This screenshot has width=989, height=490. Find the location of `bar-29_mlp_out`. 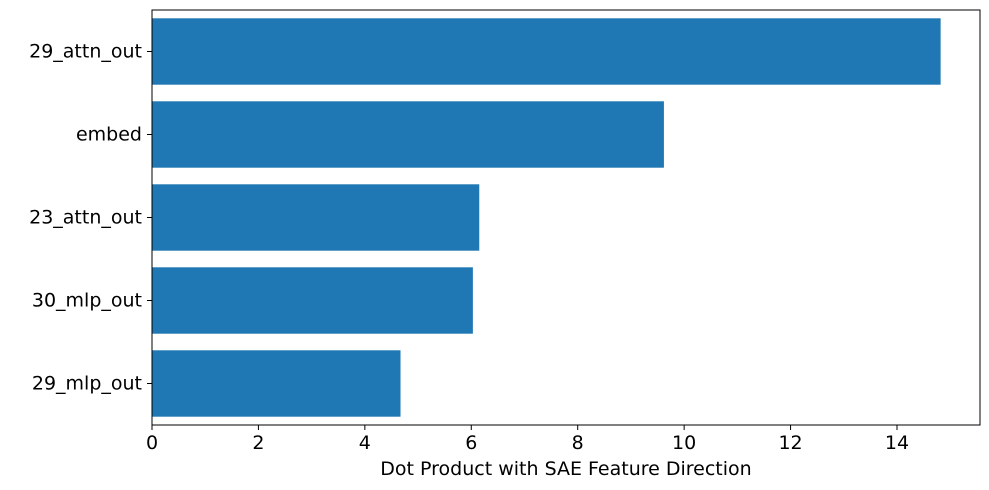

bar-29_mlp_out is located at coordinates (276, 383).